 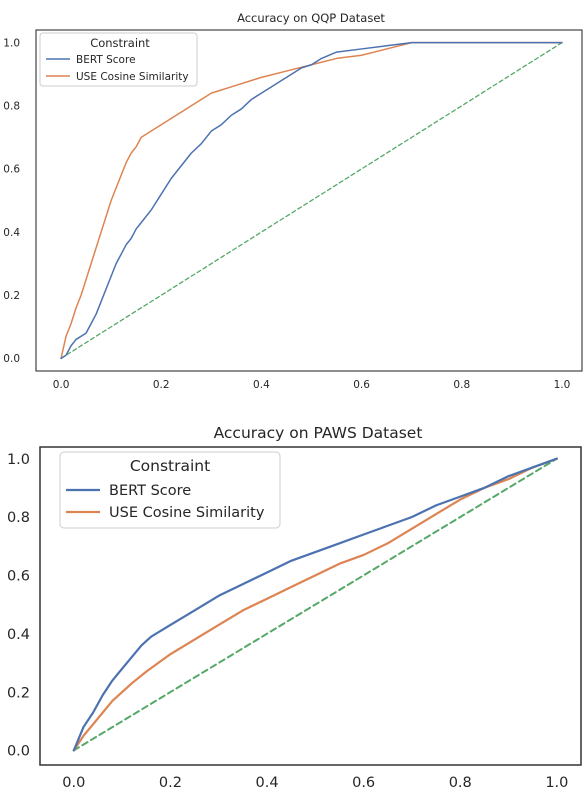 What do you see at coordinates (311, 18) in the screenshot?
I see `chart-title: Accuracy on QQP Dataset` at bounding box center [311, 18].